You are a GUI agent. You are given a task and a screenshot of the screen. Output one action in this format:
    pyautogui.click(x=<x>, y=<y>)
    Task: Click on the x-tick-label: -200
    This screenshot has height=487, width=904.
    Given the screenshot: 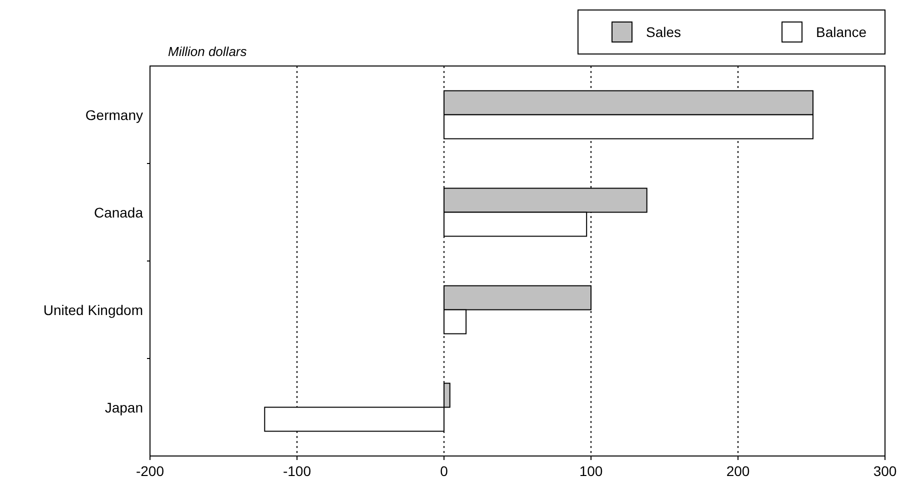 What is the action you would take?
    pyautogui.click(x=150, y=471)
    